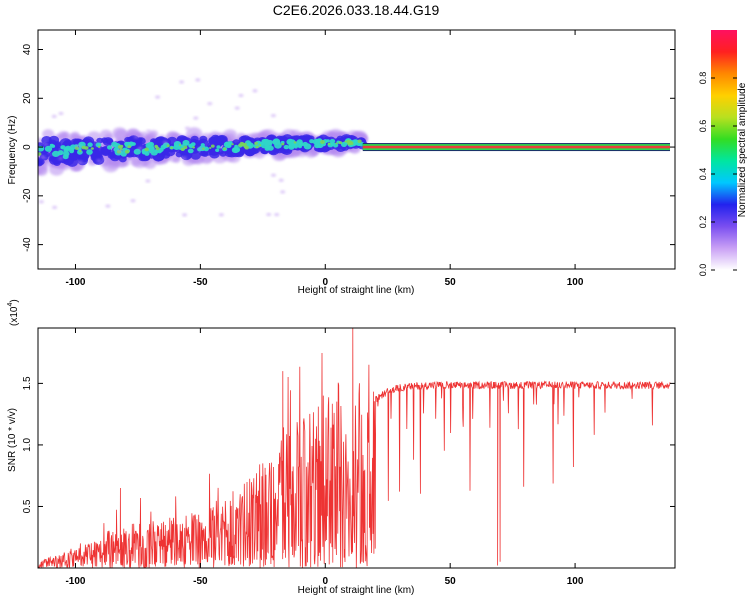 Image resolution: width=750 pixels, height=600 pixels. Describe the element at coordinates (13, 312) in the screenshot. I see `svg-text: (x104)` at that location.